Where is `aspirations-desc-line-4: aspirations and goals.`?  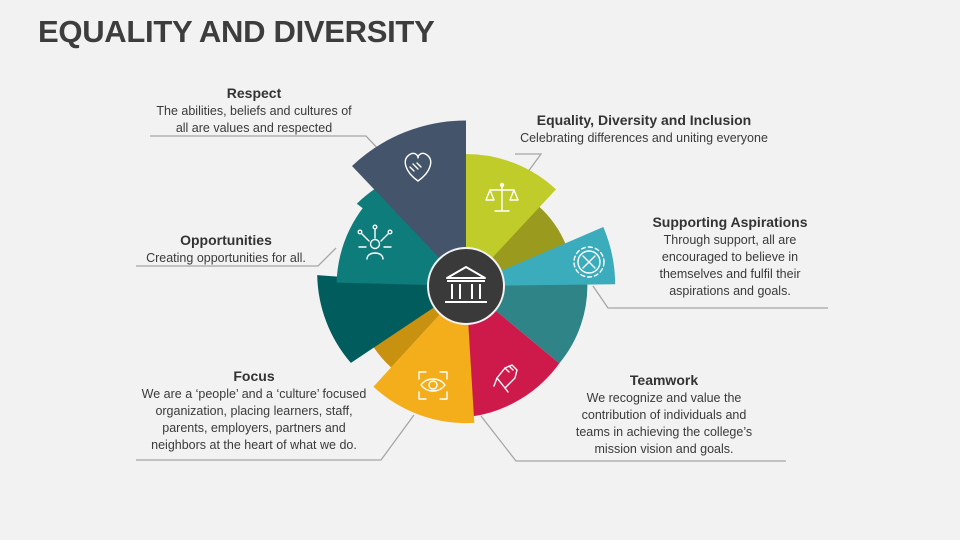
aspirations-desc-line-4: aspirations and goals. is located at coordinates (730, 291).